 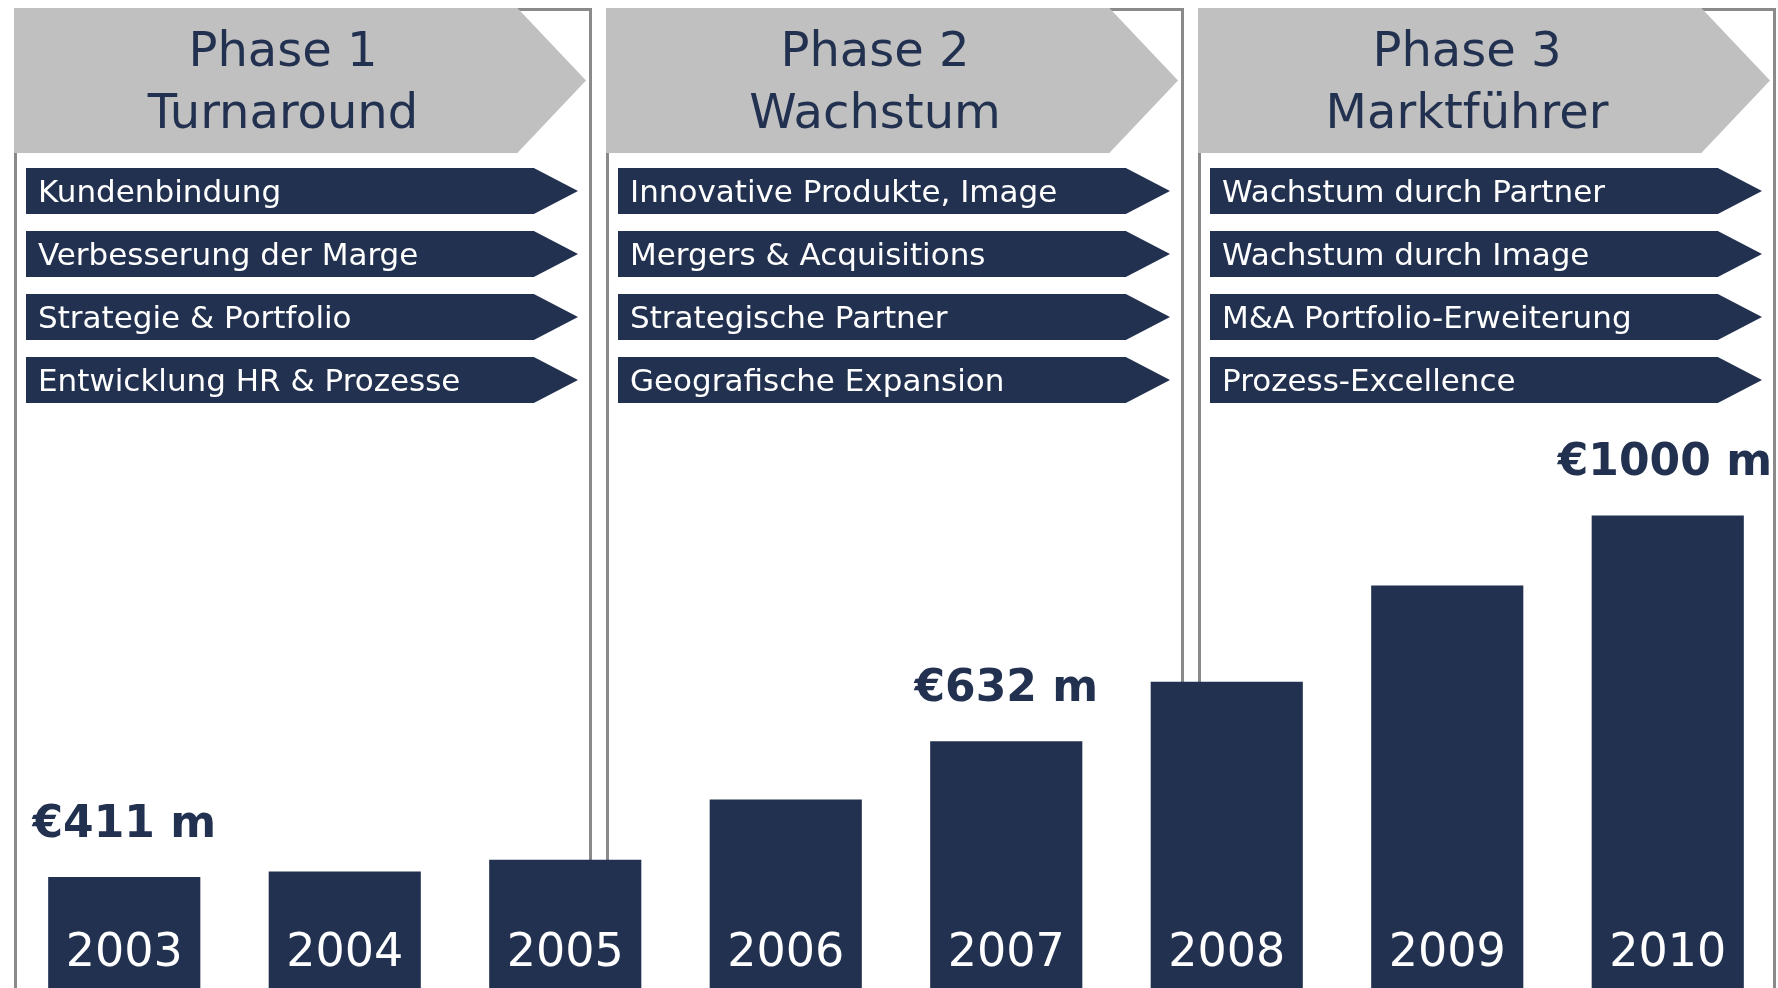 What do you see at coordinates (1668, 950) in the screenshot?
I see `x-tick-label: 2010` at bounding box center [1668, 950].